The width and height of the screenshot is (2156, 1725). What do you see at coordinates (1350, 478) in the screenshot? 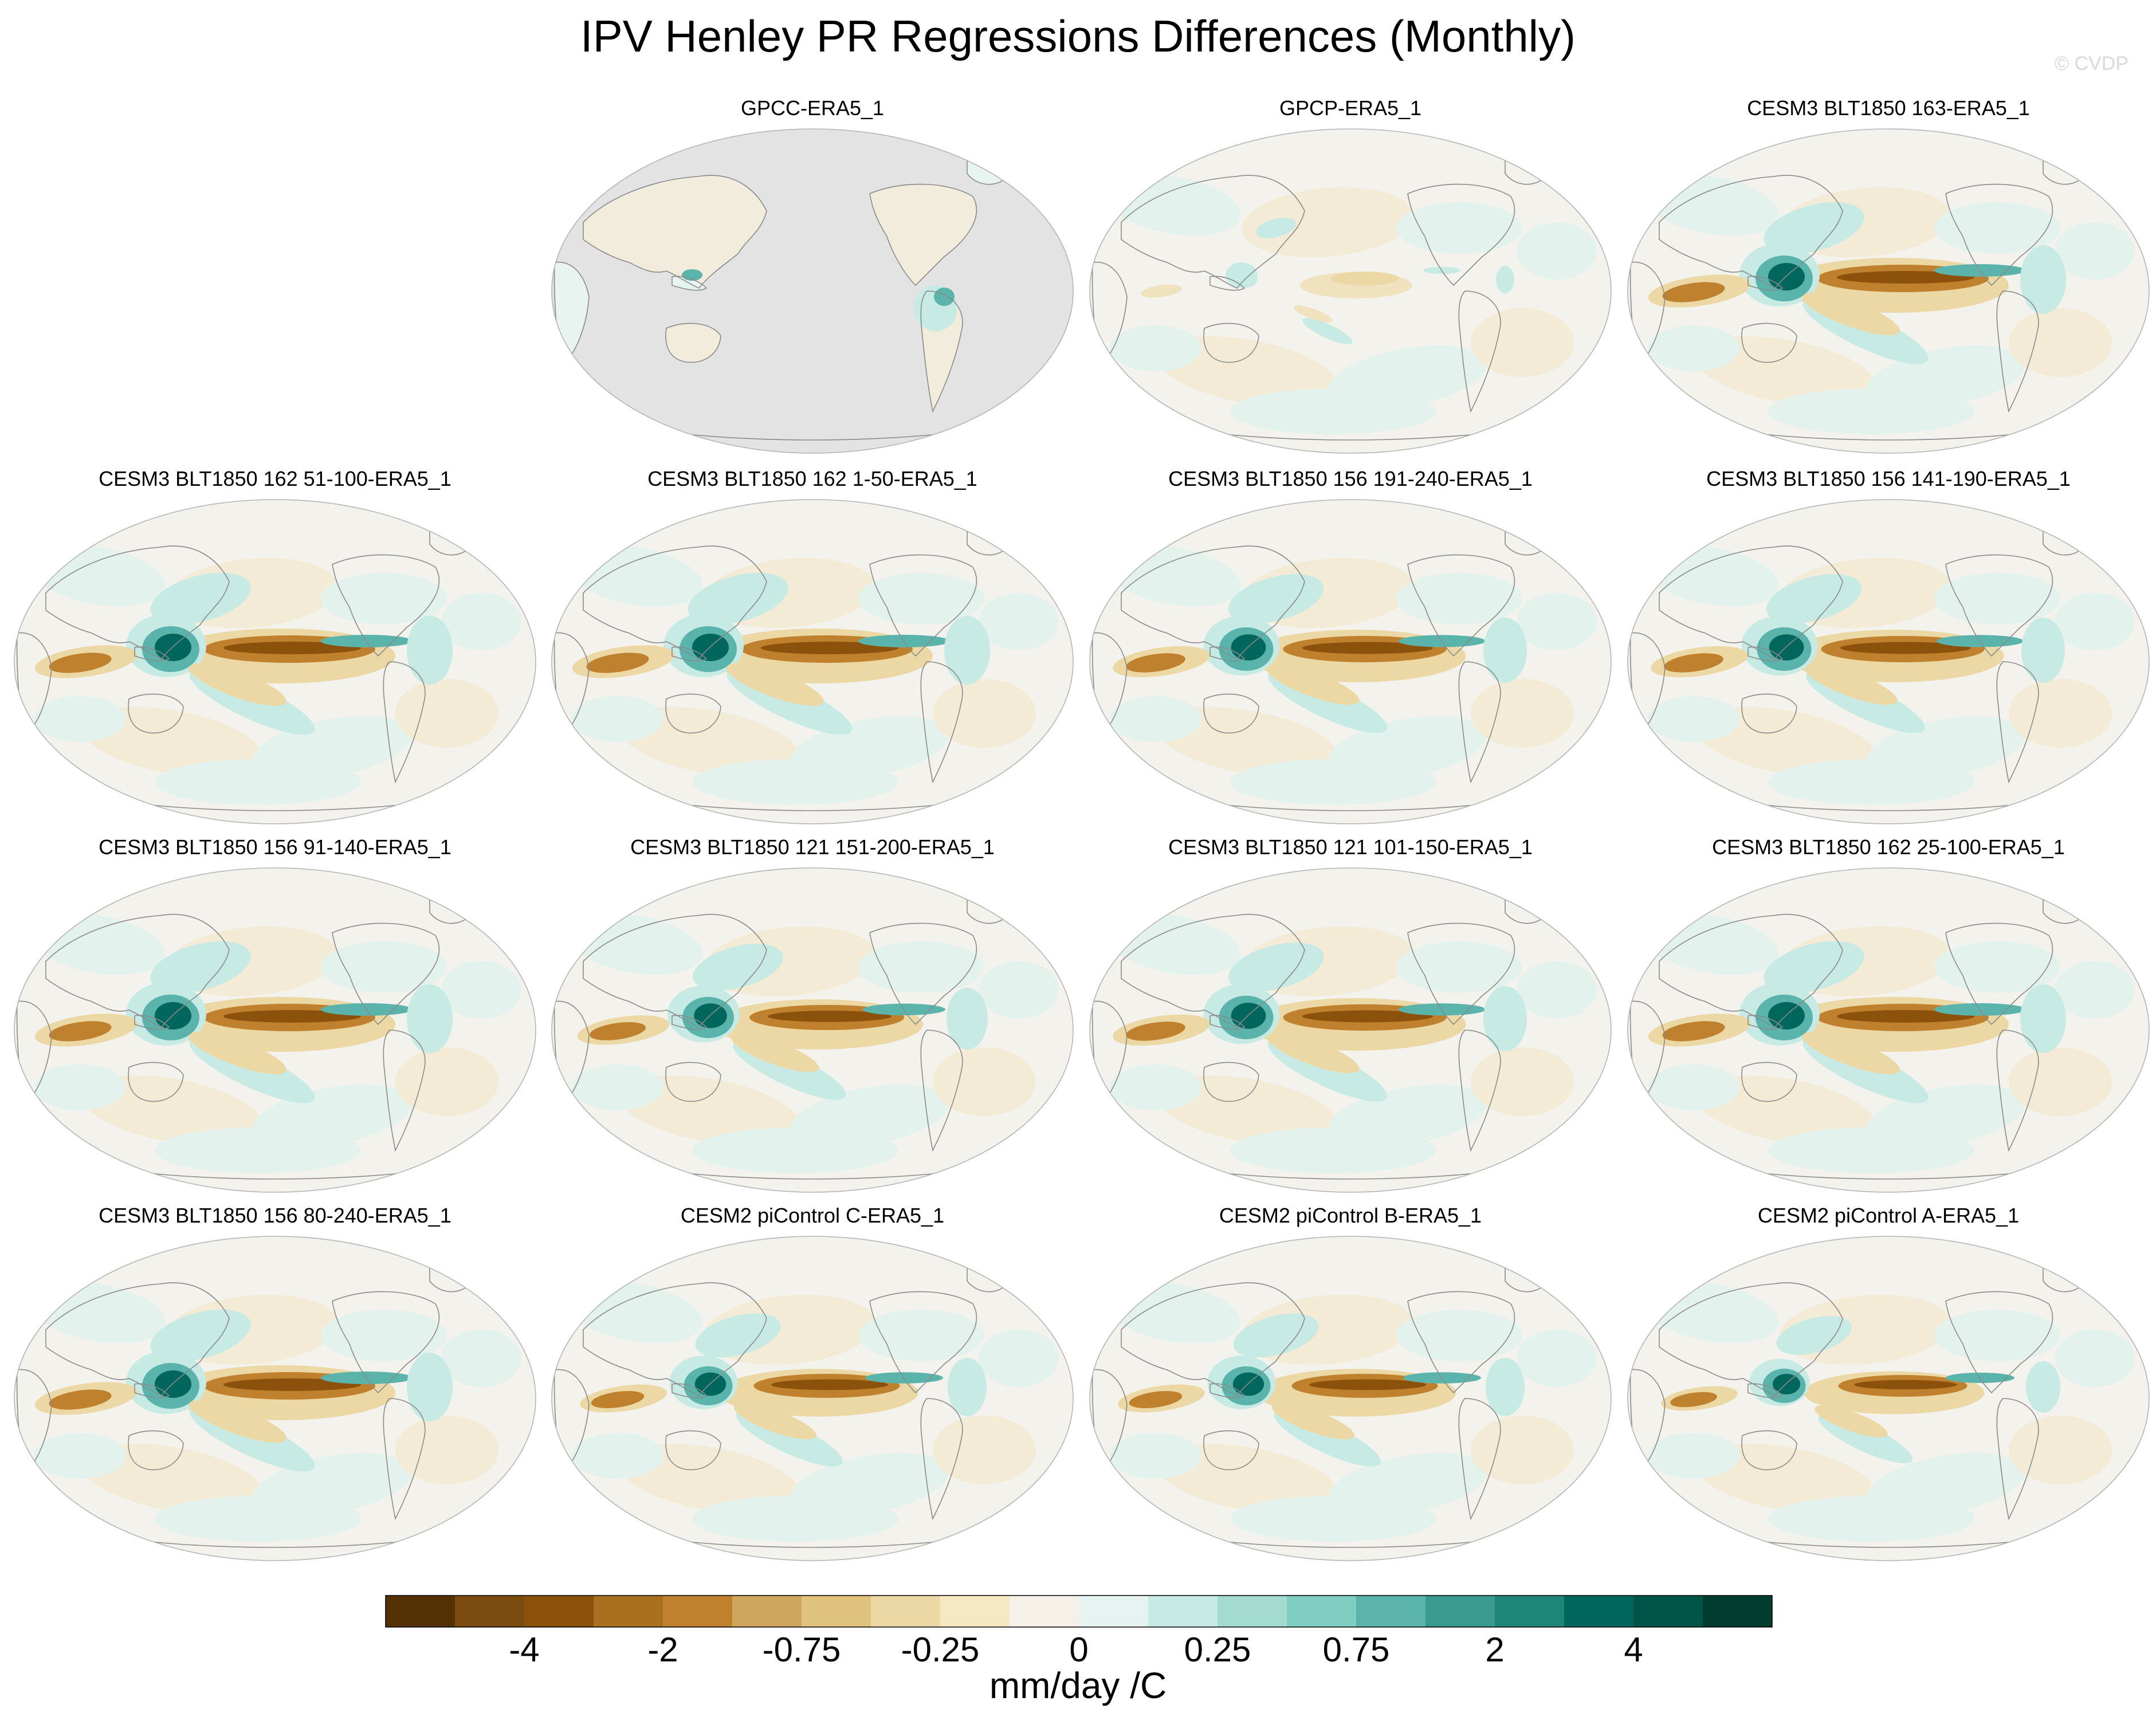
I see `panel-title: CESM3 BLT1850 156 191-240-ERA5_1` at bounding box center [1350, 478].